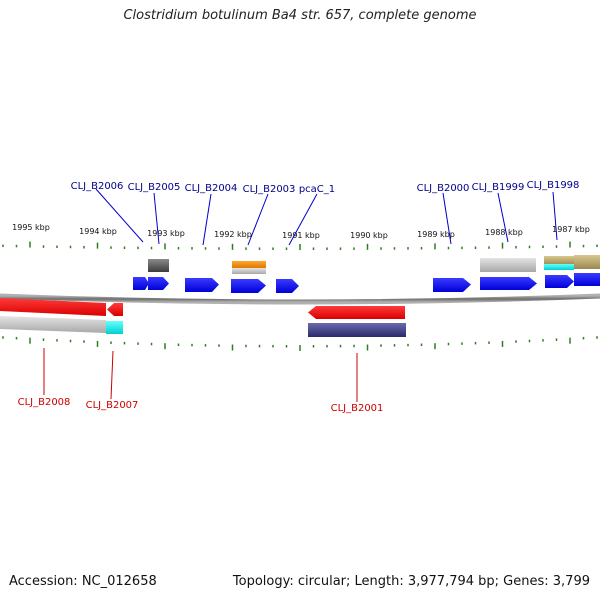 The width and height of the screenshot is (600, 600). I want to click on feature-gene-b1998-cyan, so click(559, 267).